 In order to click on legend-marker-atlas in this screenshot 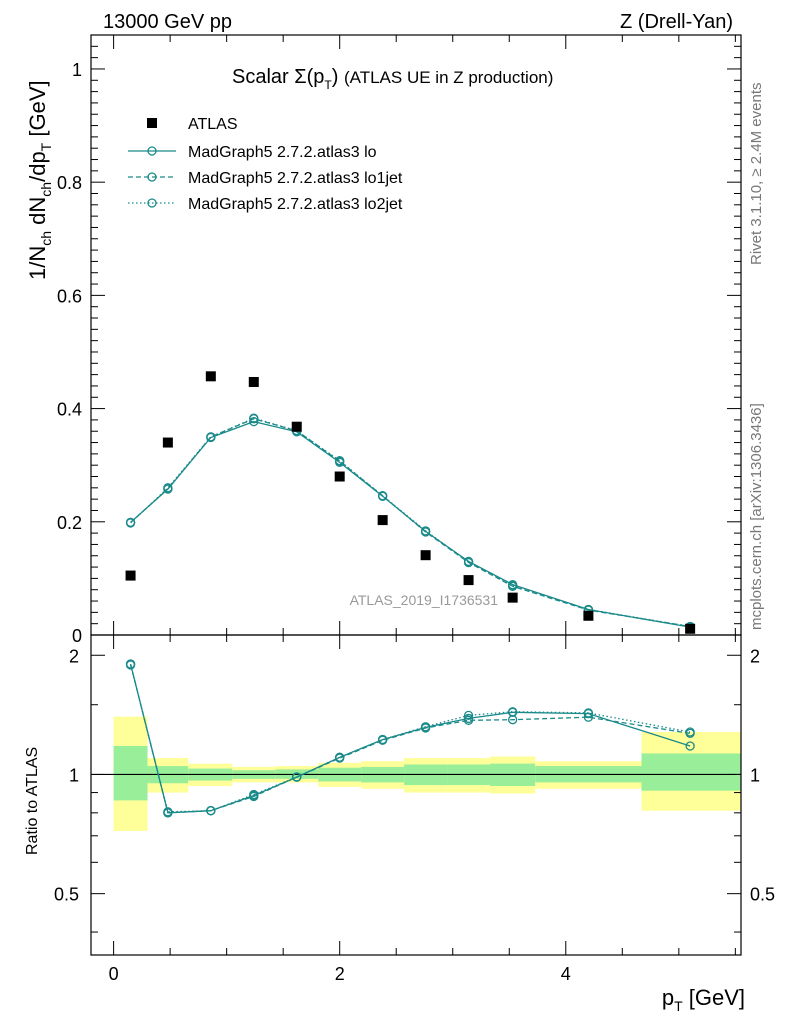, I will do `click(152, 123)`.